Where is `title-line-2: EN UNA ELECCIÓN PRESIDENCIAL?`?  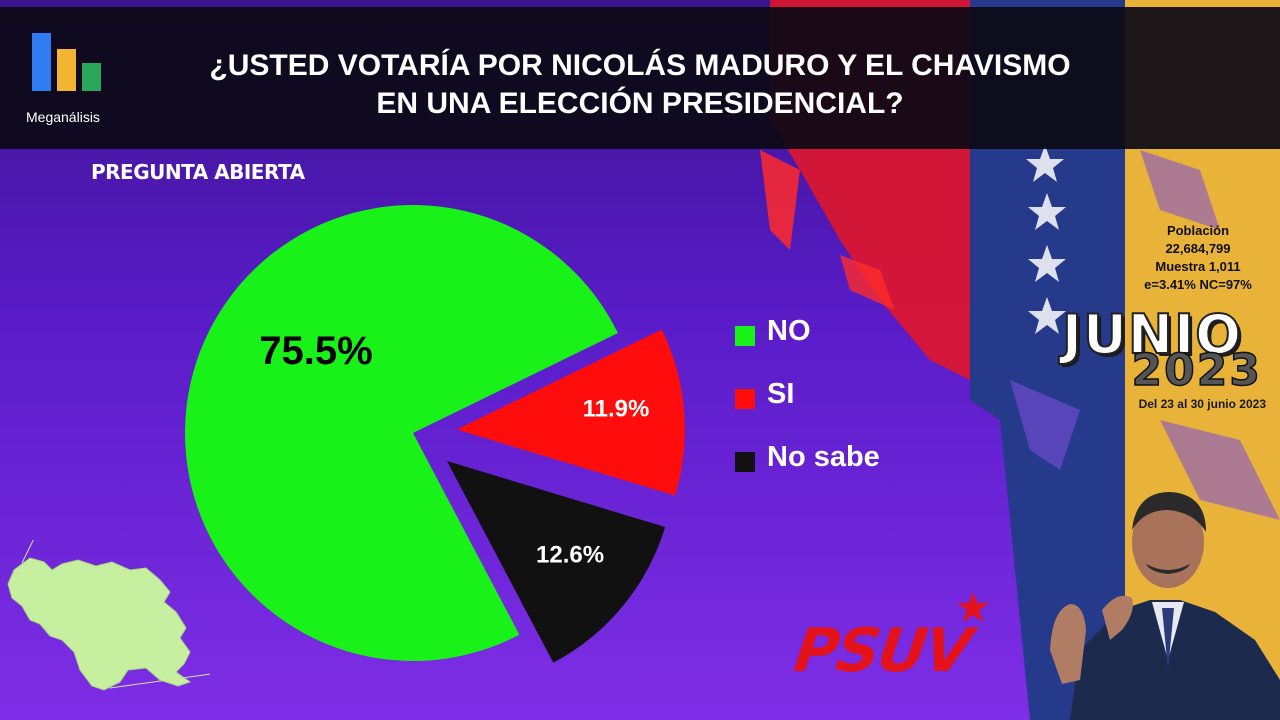
title-line-2: EN UNA ELECCIÓN PRESIDENCIAL? is located at coordinates (640, 103).